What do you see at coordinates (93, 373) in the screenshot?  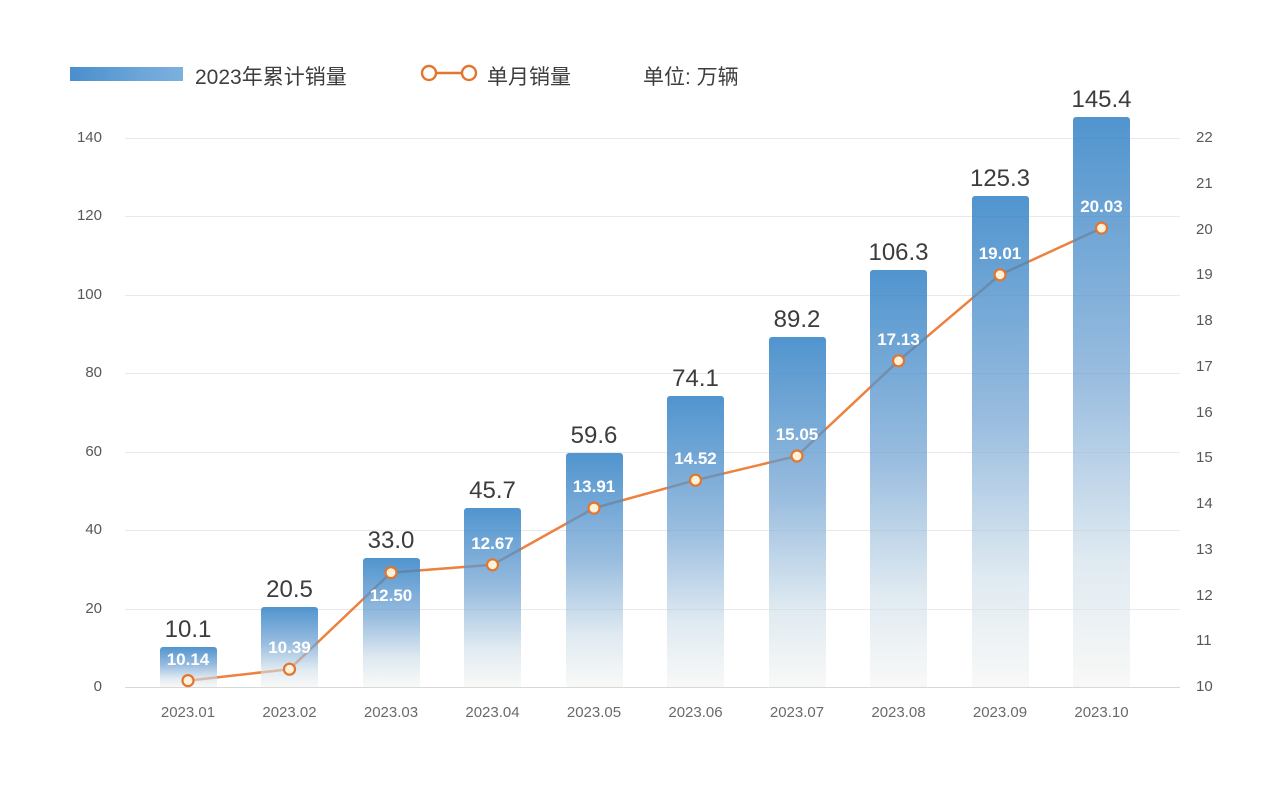 I see `left-y-tick-label: 80` at bounding box center [93, 373].